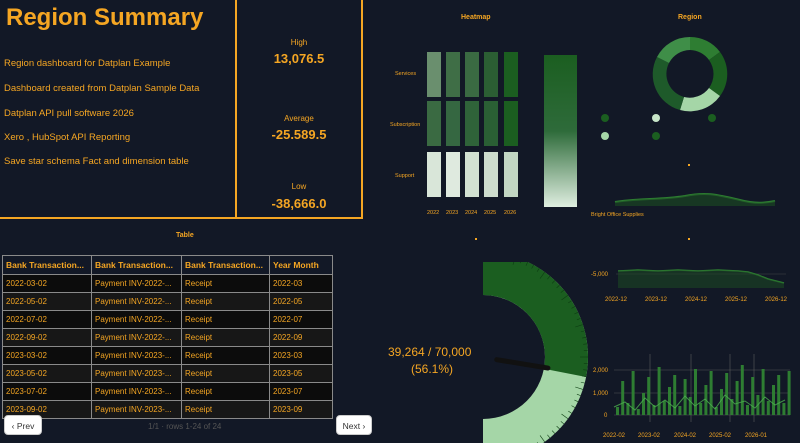  What do you see at coordinates (301, 355) in the screenshot?
I see `table-cell: 2023-03` at bounding box center [301, 355].